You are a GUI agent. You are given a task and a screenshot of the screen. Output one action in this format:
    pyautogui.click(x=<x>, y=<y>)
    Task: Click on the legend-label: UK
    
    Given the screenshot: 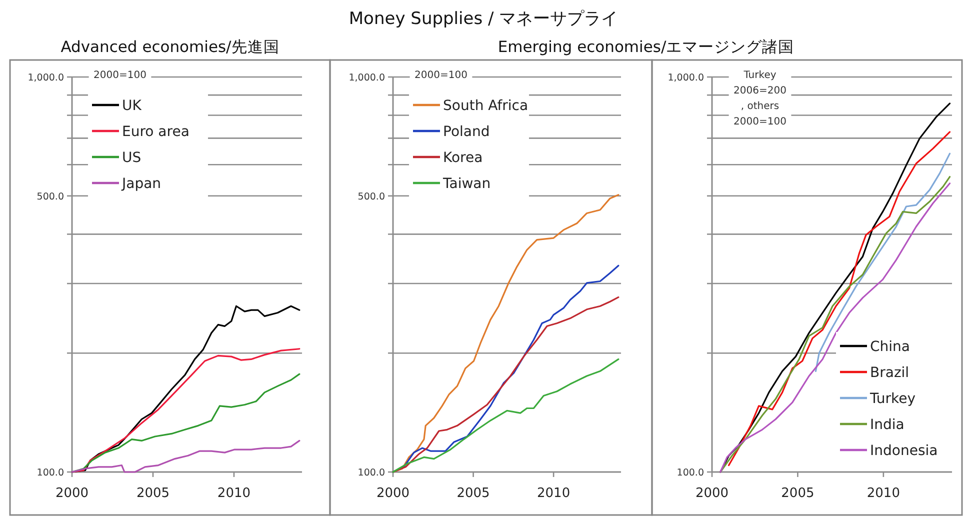 What is the action you would take?
    pyautogui.click(x=132, y=106)
    